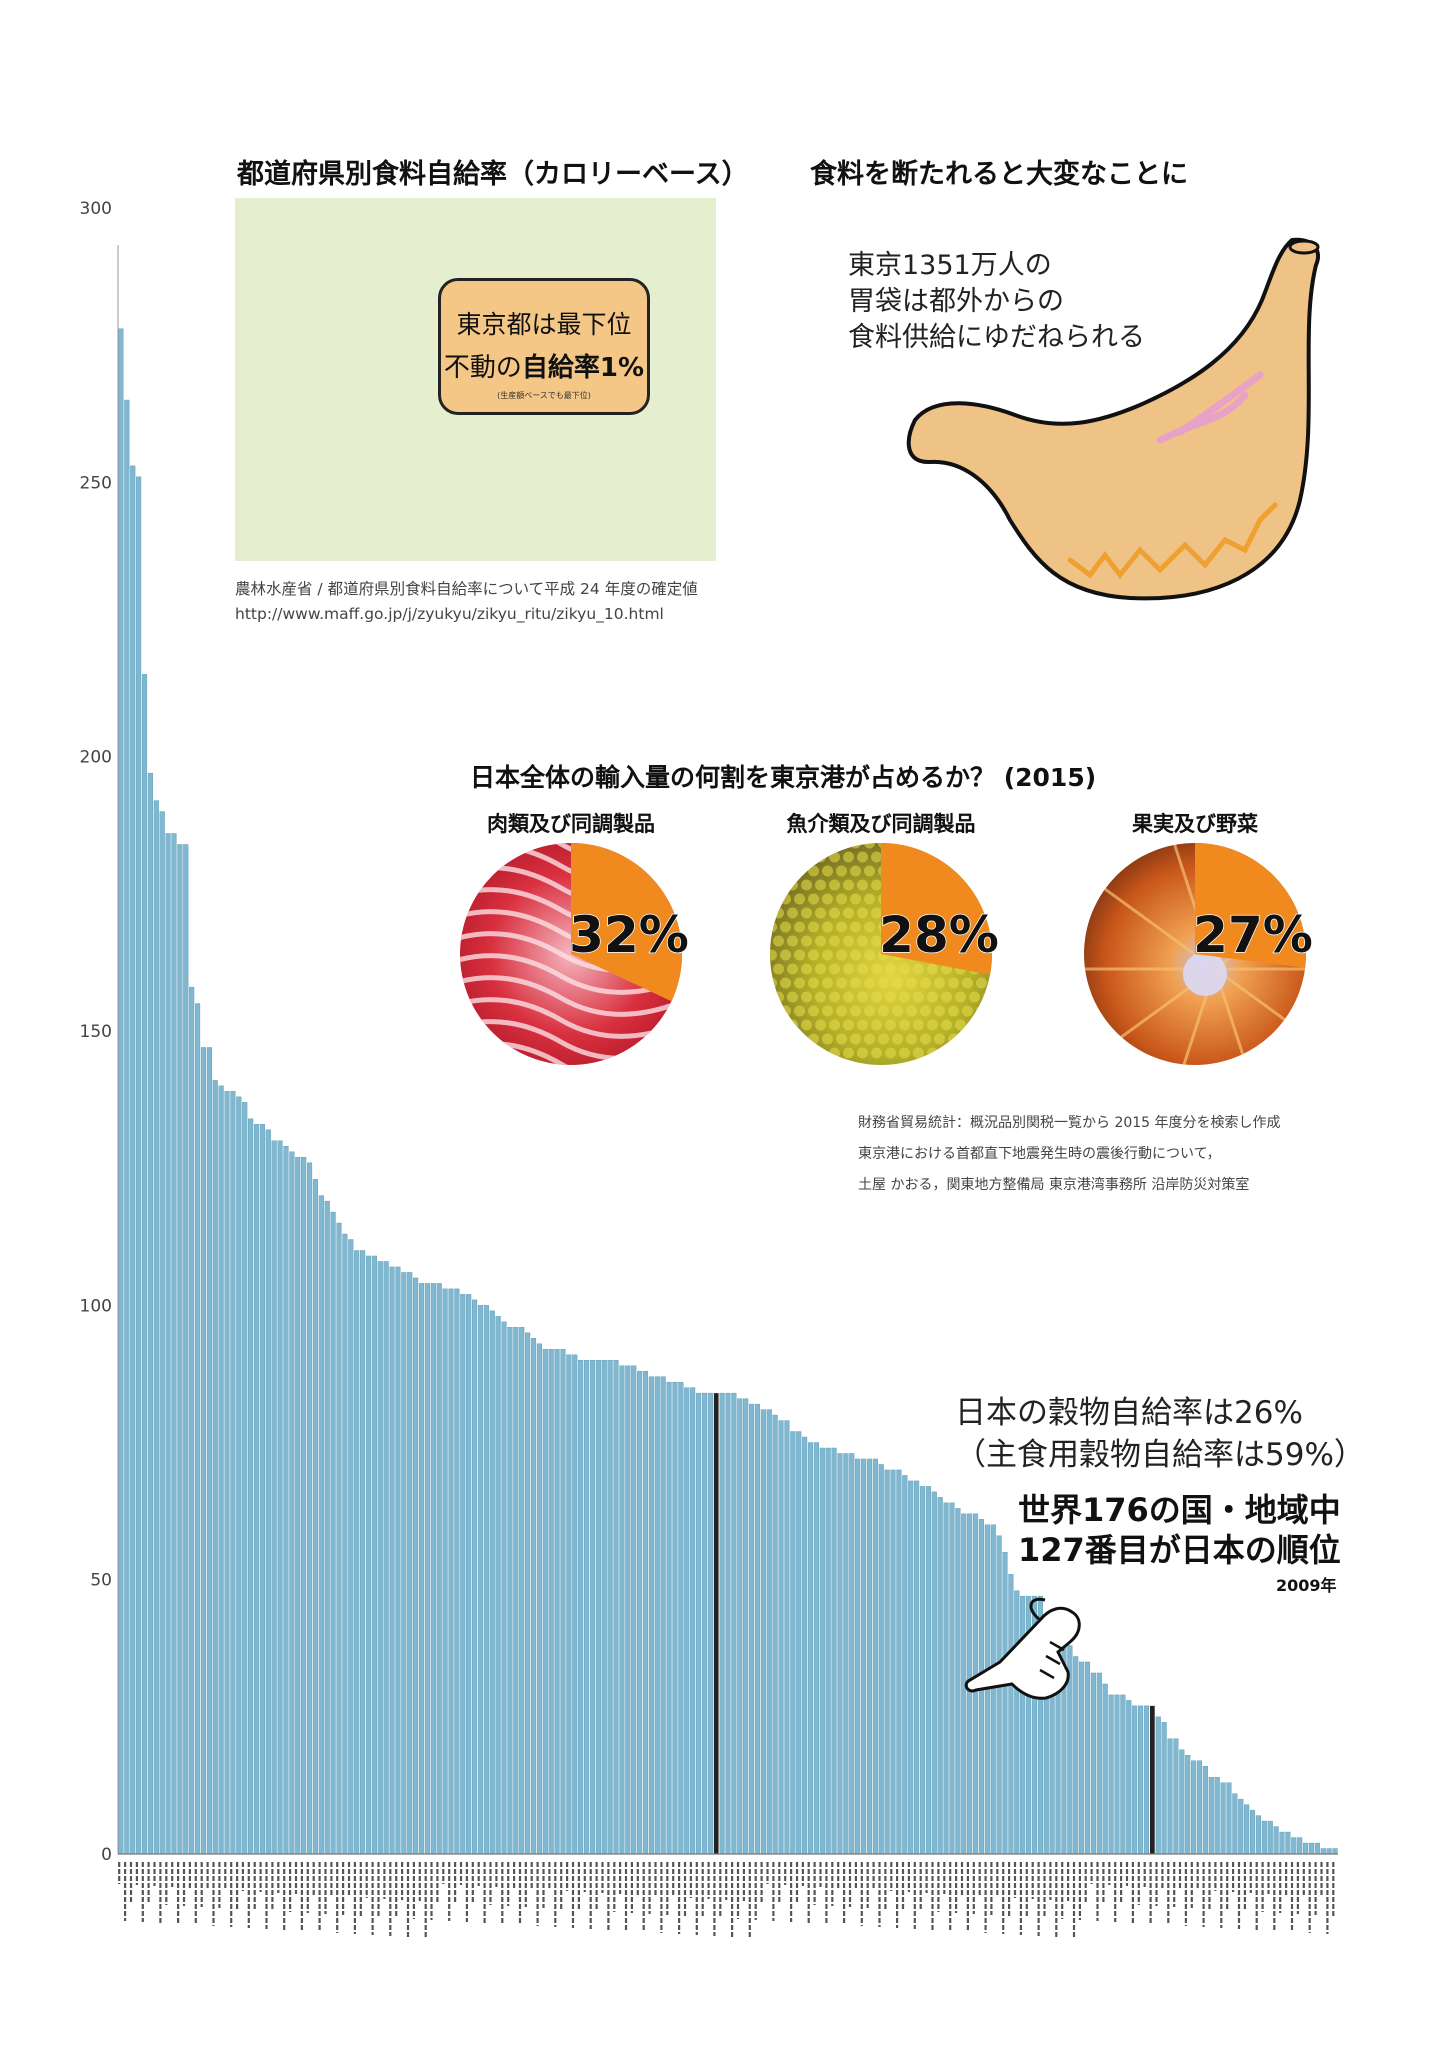  I want to click on pointing-hand-icon, so click(1022, 1648).